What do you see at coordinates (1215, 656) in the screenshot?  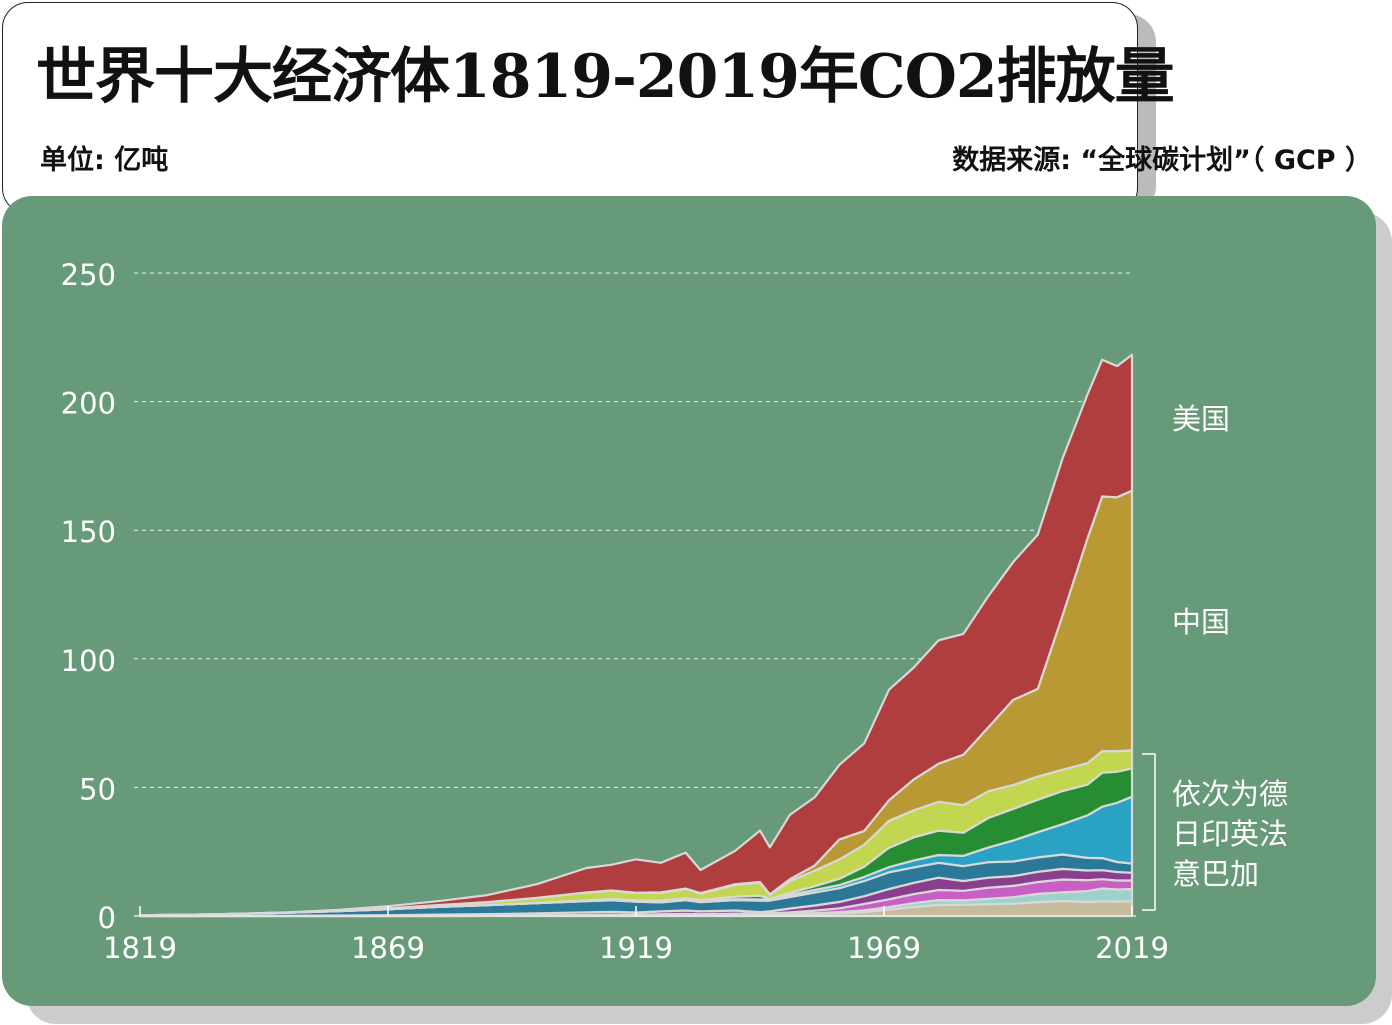 I see `series-labels: 美国 中国 依次为德 日印英法 意巴加` at bounding box center [1215, 656].